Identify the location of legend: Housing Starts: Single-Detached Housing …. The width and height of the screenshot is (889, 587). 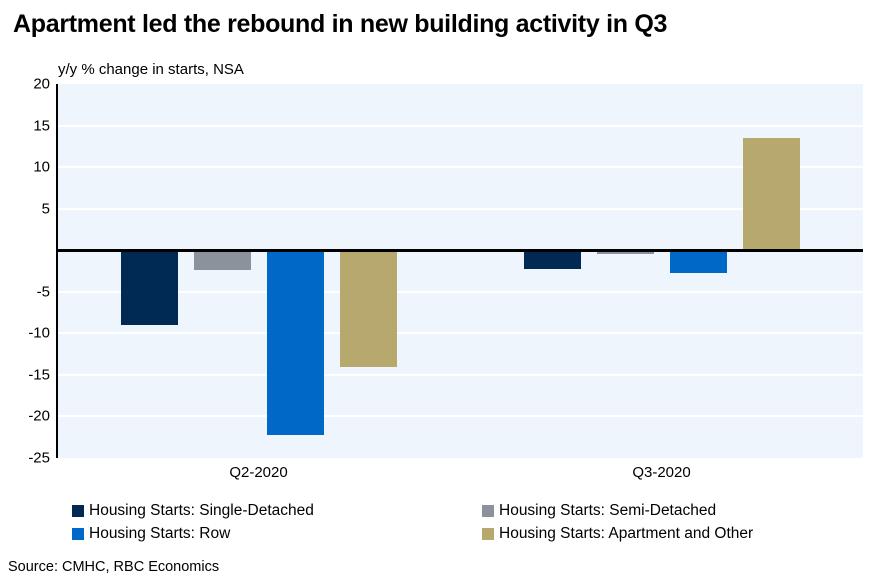
(412, 522).